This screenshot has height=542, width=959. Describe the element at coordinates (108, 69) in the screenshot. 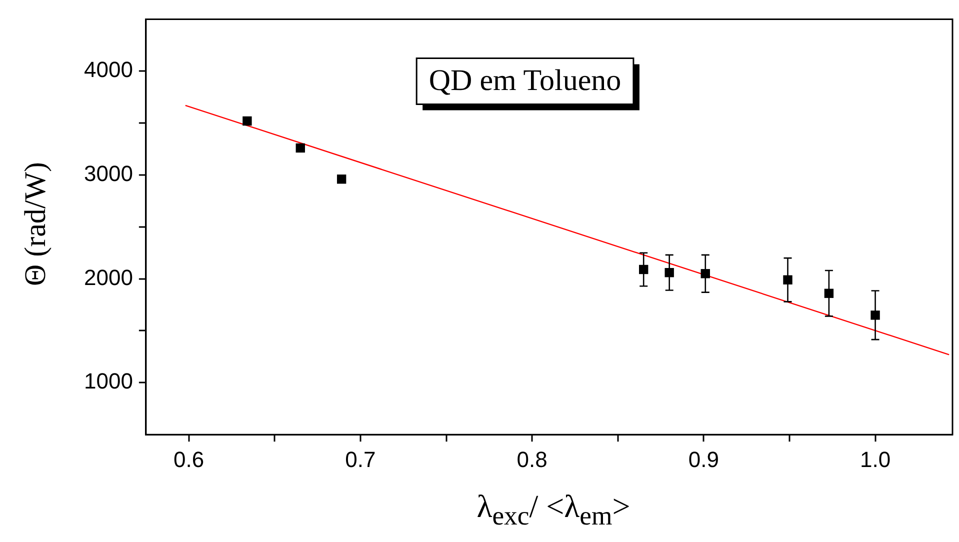

I see `y-tick-label: 4000` at that location.